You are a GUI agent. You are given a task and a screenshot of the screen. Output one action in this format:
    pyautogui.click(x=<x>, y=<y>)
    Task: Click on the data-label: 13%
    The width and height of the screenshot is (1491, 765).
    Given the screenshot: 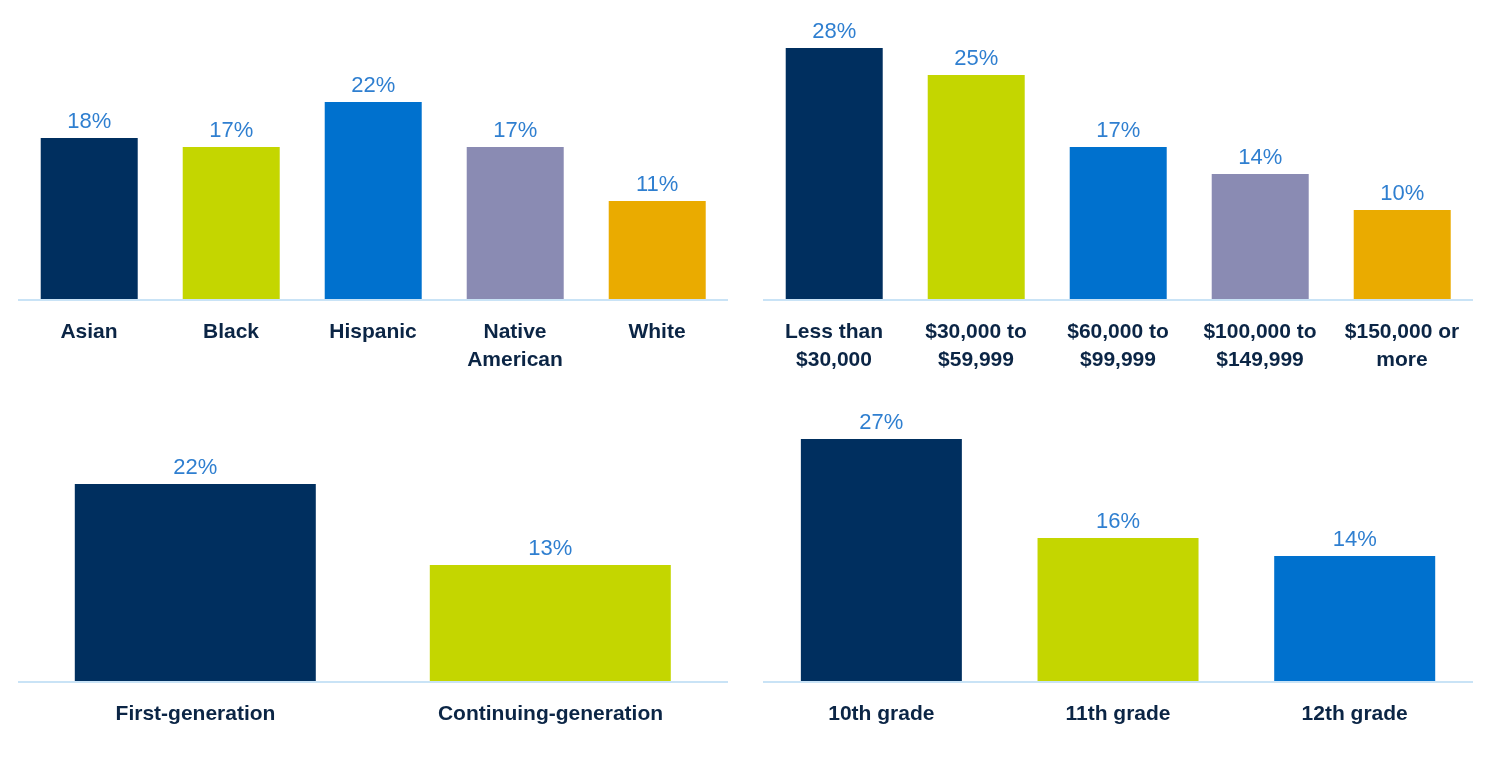 What is the action you would take?
    pyautogui.click(x=550, y=547)
    